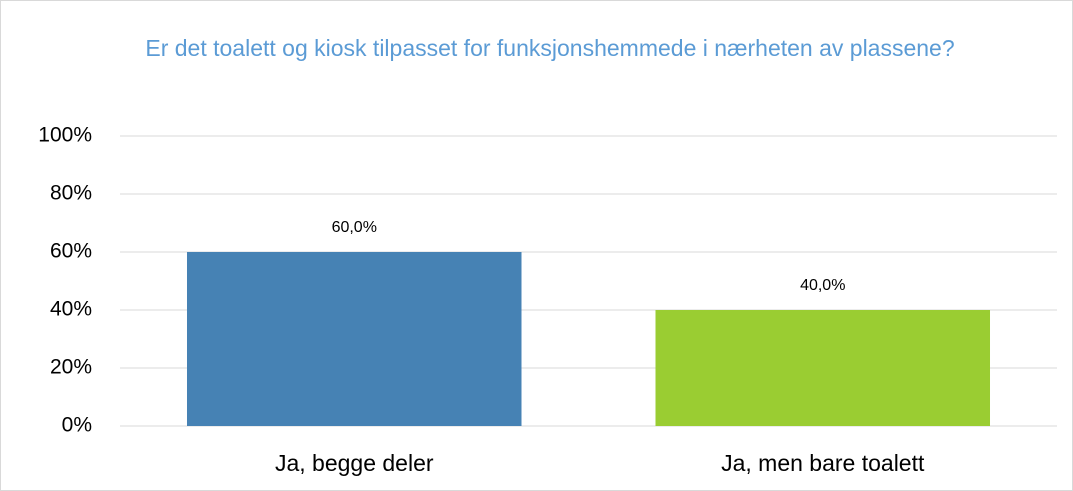 This screenshot has height=491, width=1073. What do you see at coordinates (77, 425) in the screenshot?
I see `y-tick-label: 0%` at bounding box center [77, 425].